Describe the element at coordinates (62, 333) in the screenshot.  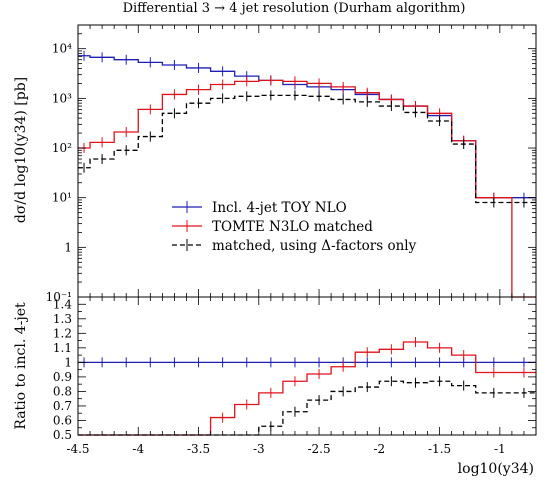
I see `lower-y-tick-label: 1.2` at that location.